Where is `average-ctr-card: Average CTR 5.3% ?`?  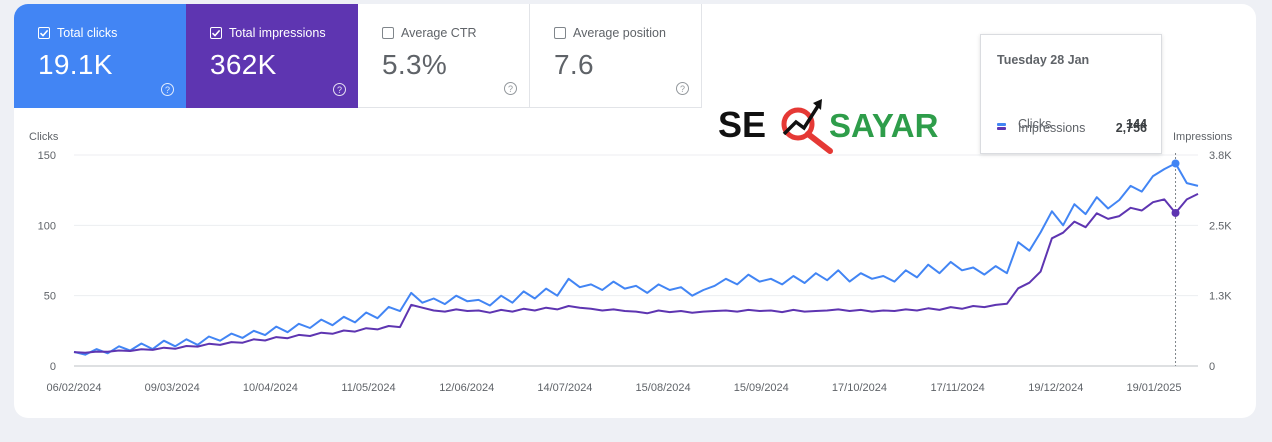 average-ctr-card: Average CTR 5.3% ? is located at coordinates (444, 56).